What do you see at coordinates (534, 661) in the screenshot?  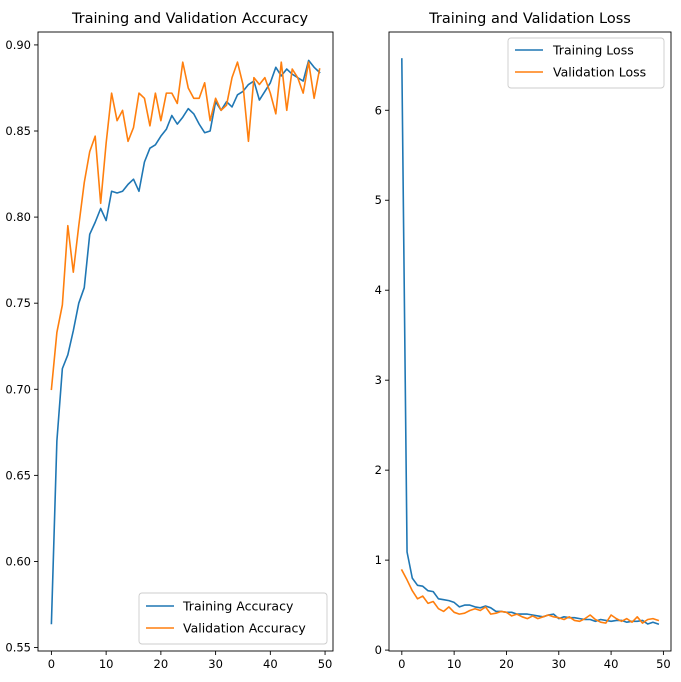 I see `loss-x-axis: 0 10 20 30 40 50` at bounding box center [534, 661].